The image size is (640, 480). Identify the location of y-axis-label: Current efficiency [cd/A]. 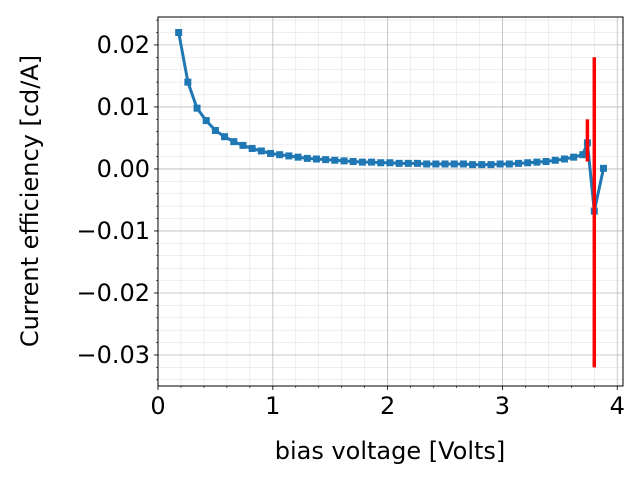
(30, 201).